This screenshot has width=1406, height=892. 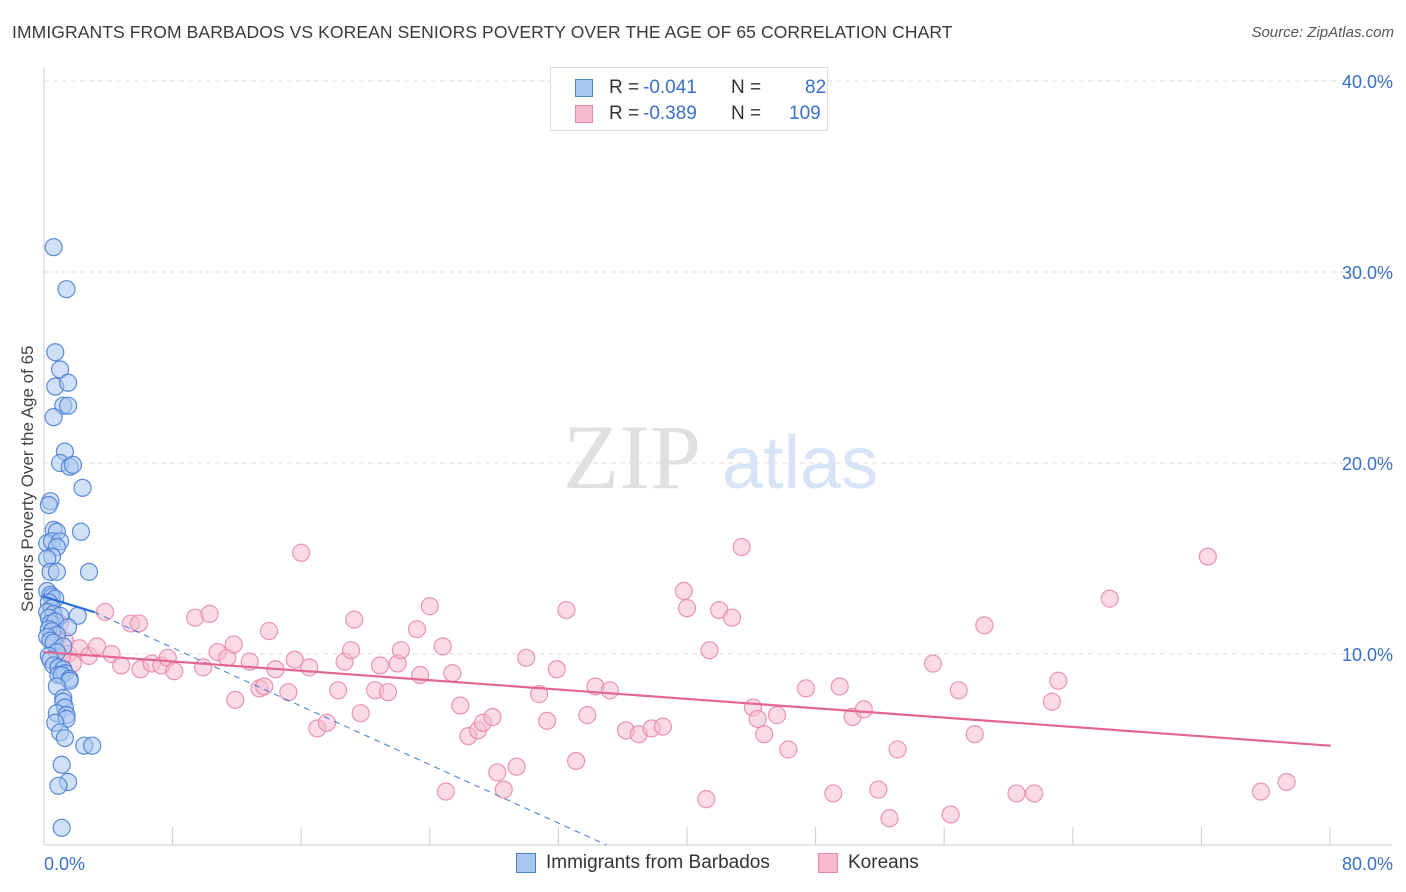 What do you see at coordinates (1367, 464) in the screenshot?
I see `y-tick-label: 20.0%` at bounding box center [1367, 464].